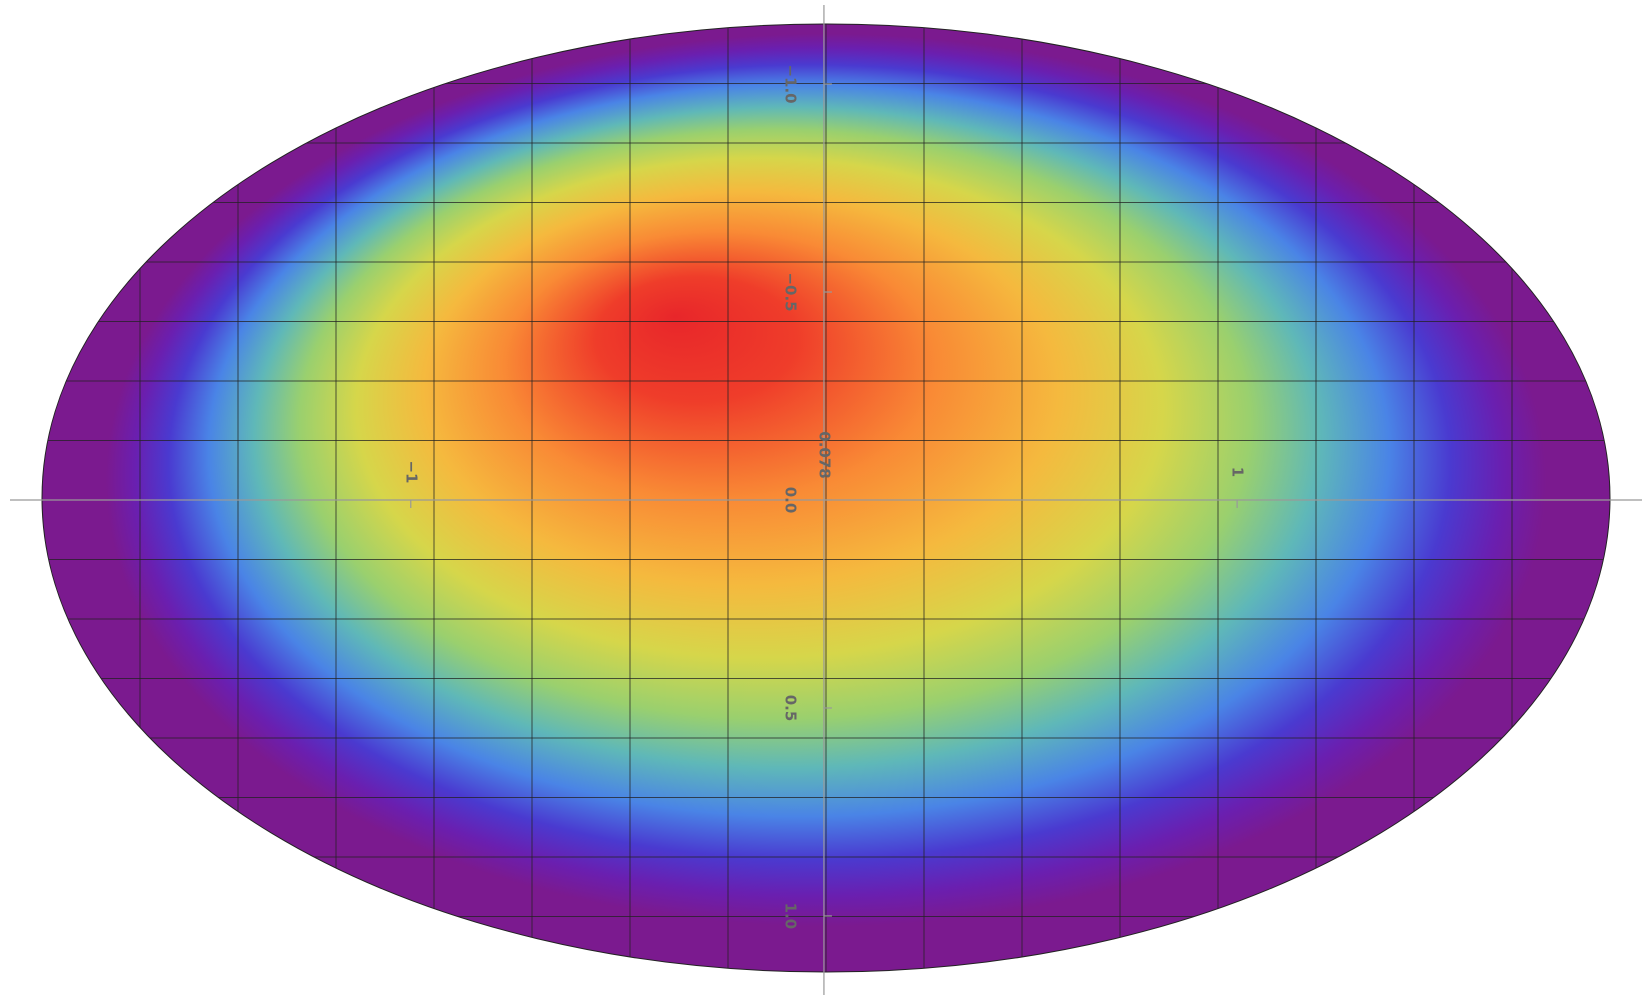 The image size is (1652, 1000). What do you see at coordinates (790, 500) in the screenshot?
I see `y-tick-label: 0.0` at bounding box center [790, 500].